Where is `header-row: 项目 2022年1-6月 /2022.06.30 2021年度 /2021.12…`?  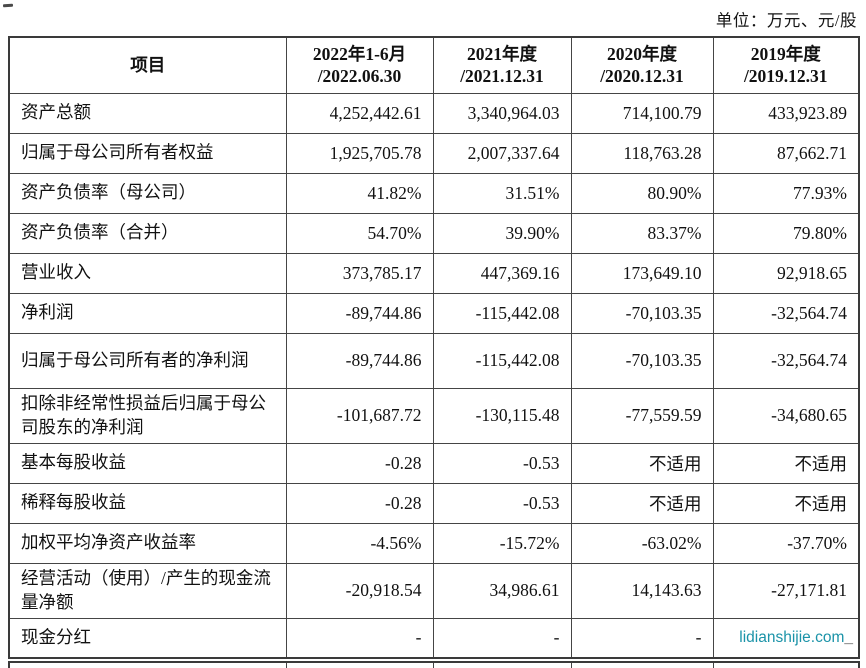 header-row: 项目 2022年1-6月 /2022.06.30 2021年度 /2021.12… is located at coordinates (434, 65).